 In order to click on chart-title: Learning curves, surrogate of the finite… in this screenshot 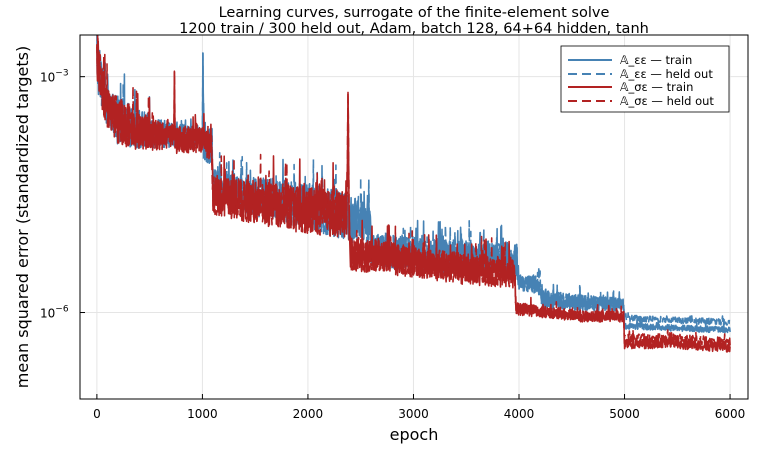, I will do `click(414, 13)`.